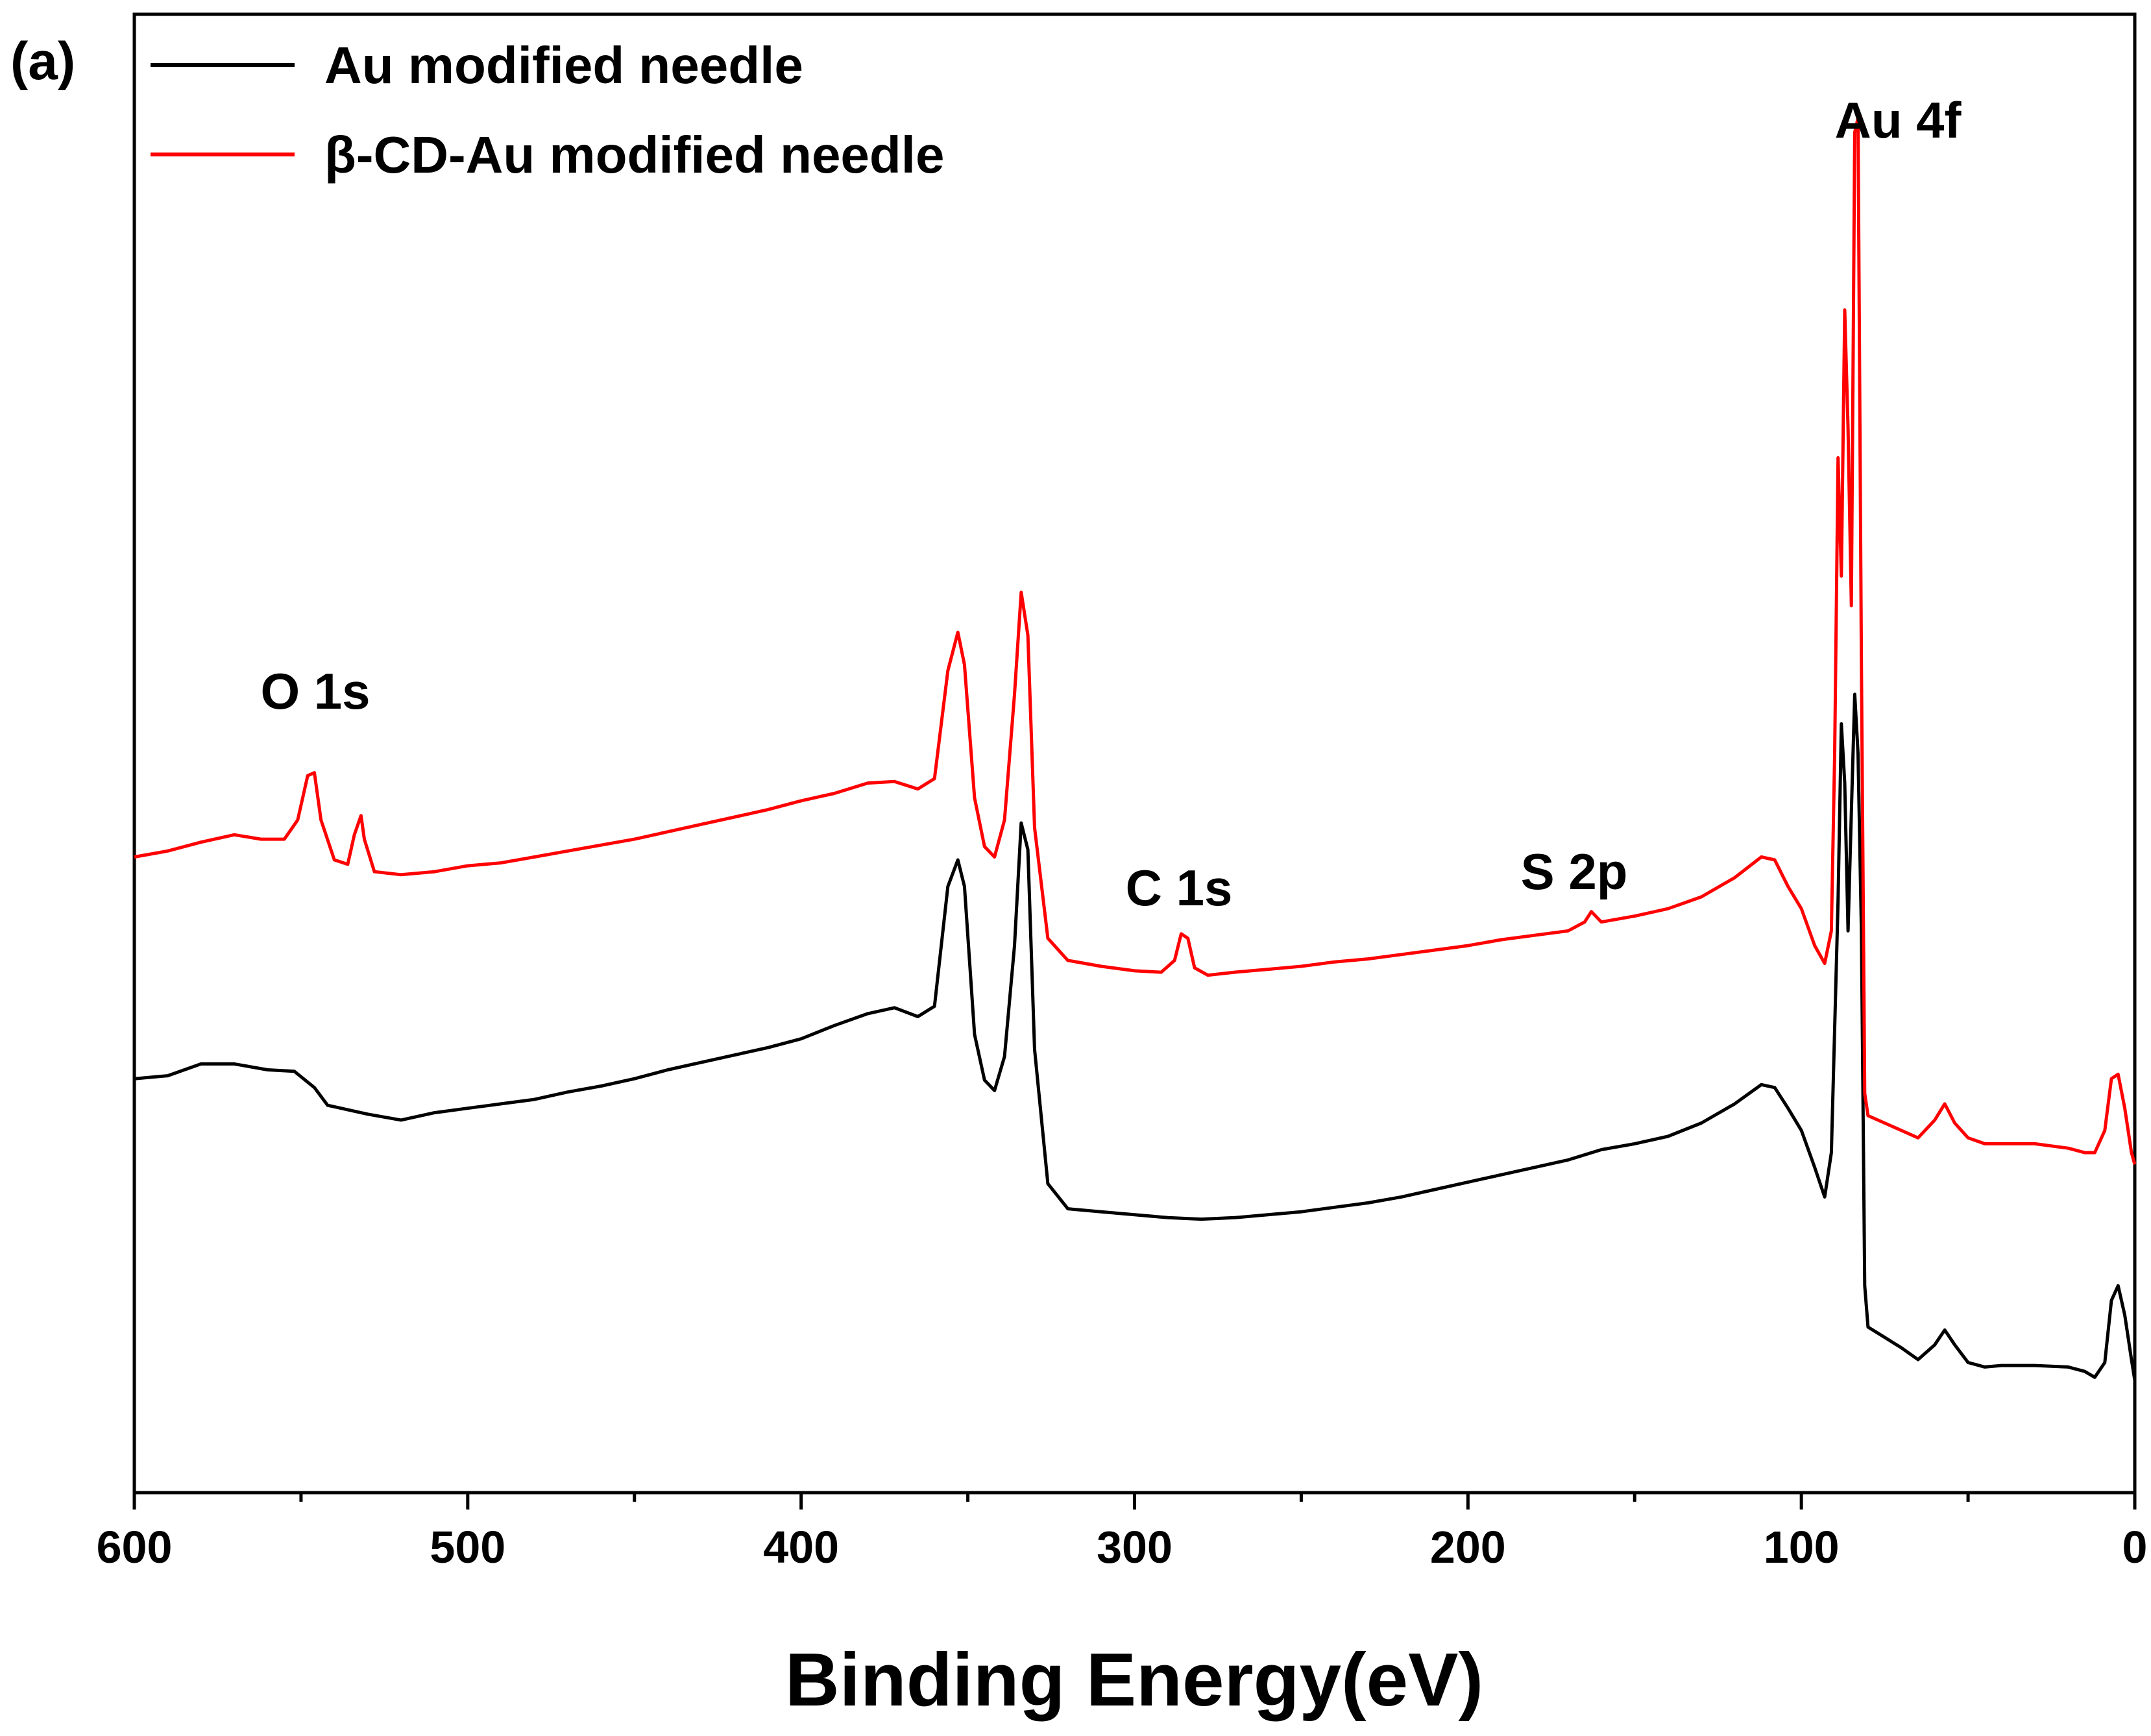 This screenshot has height=1736, width=2151. I want to click on x-tick-label: 400, so click(801, 1547).